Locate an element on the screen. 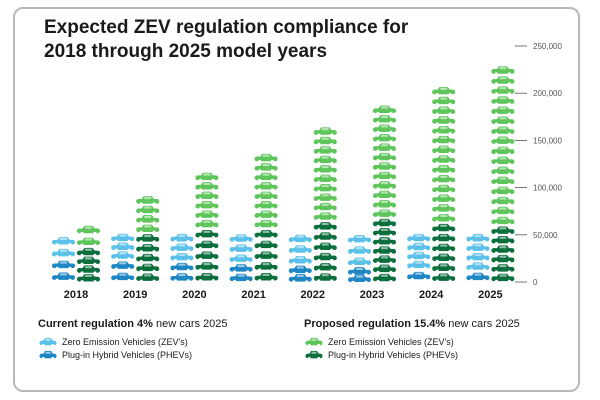 The height and width of the screenshot is (400, 600). bar-current-phev-2024 is located at coordinates (419, 276).